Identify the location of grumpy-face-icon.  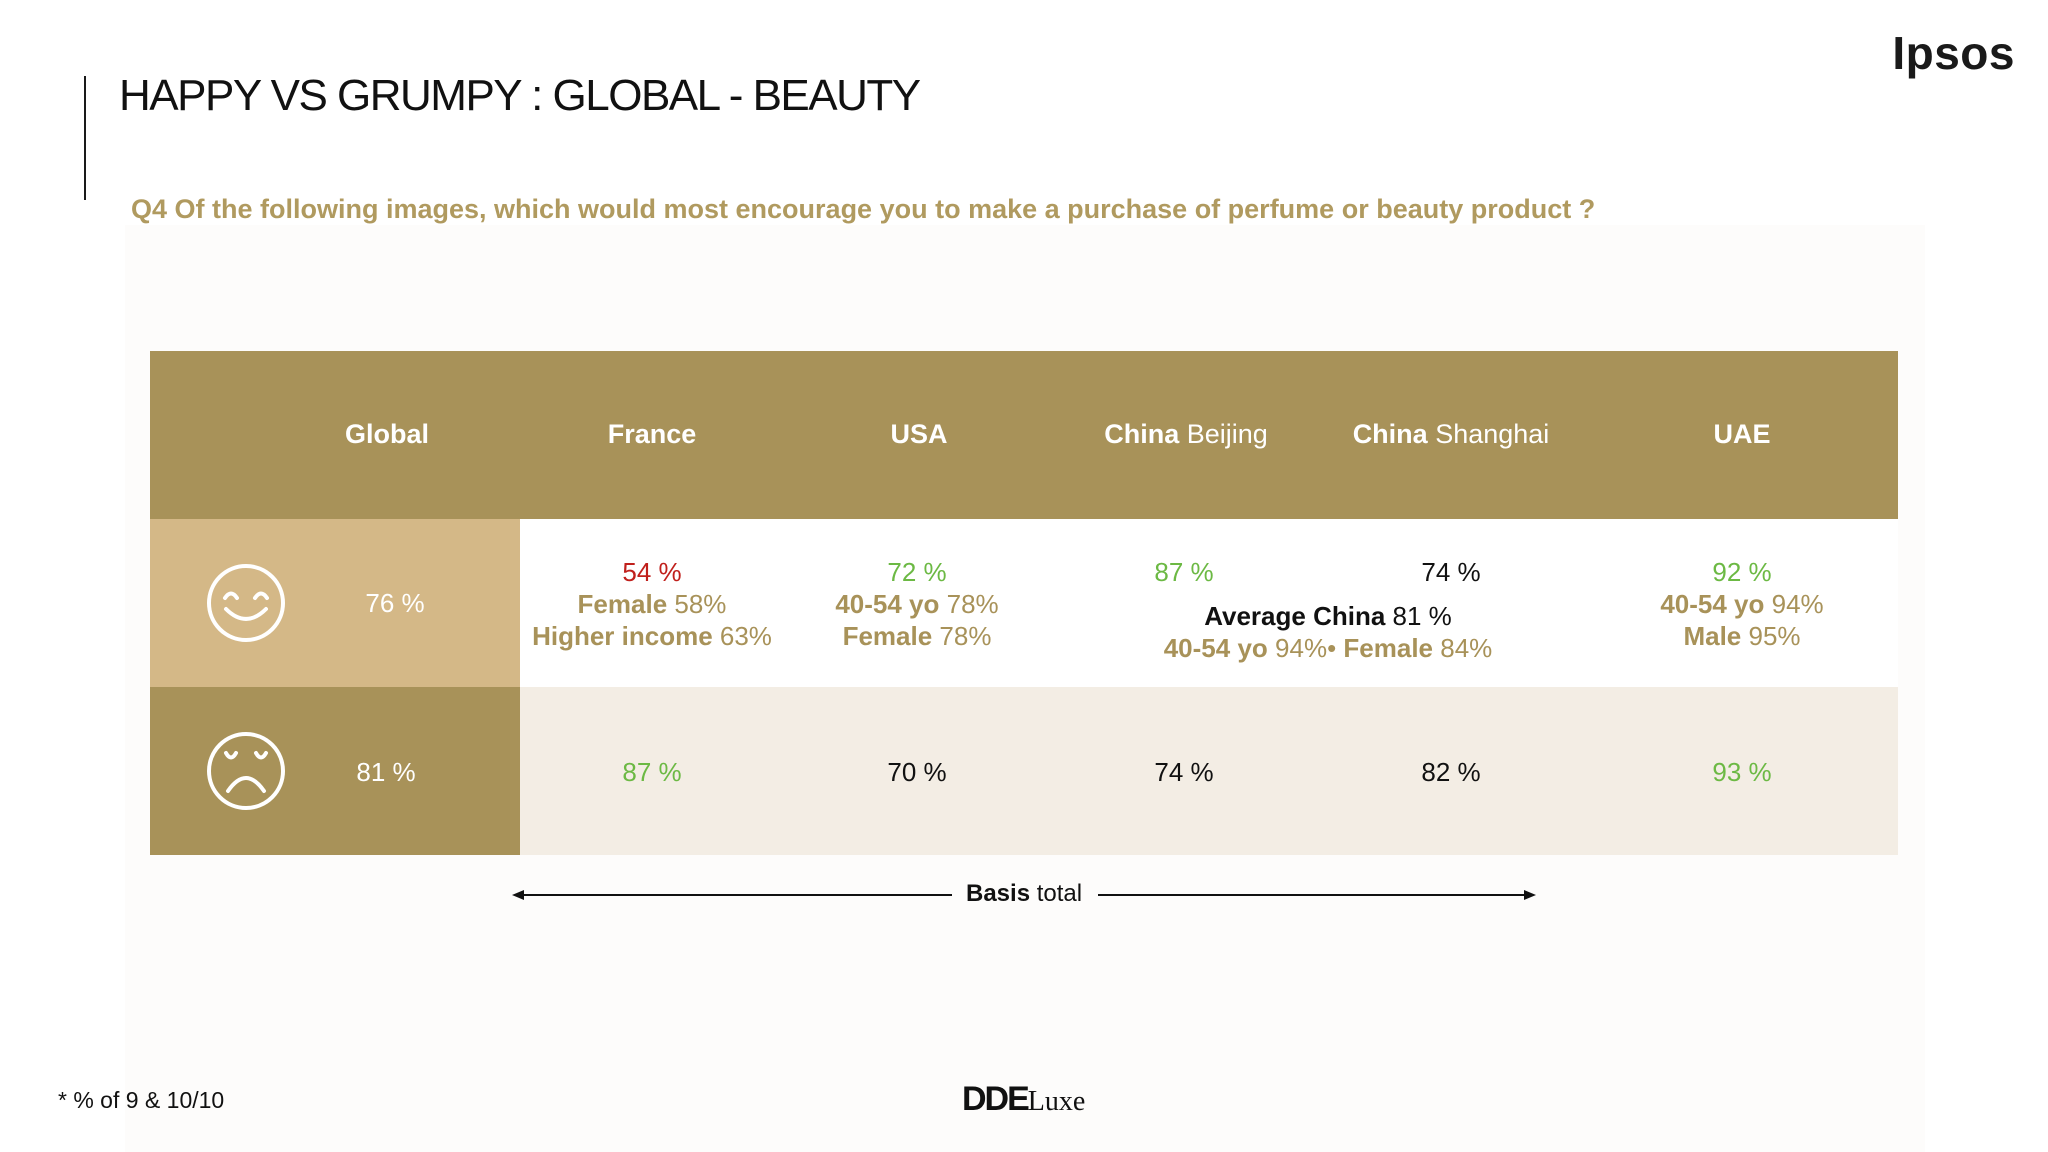
(246, 771).